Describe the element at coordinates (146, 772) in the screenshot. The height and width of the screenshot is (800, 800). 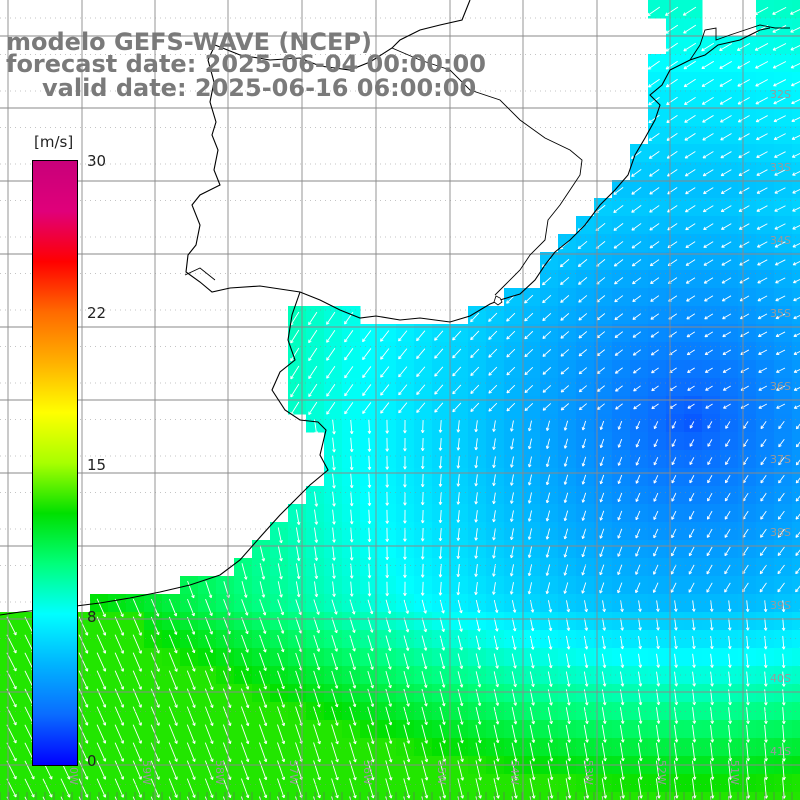
I see `lon-label: 59W` at that location.